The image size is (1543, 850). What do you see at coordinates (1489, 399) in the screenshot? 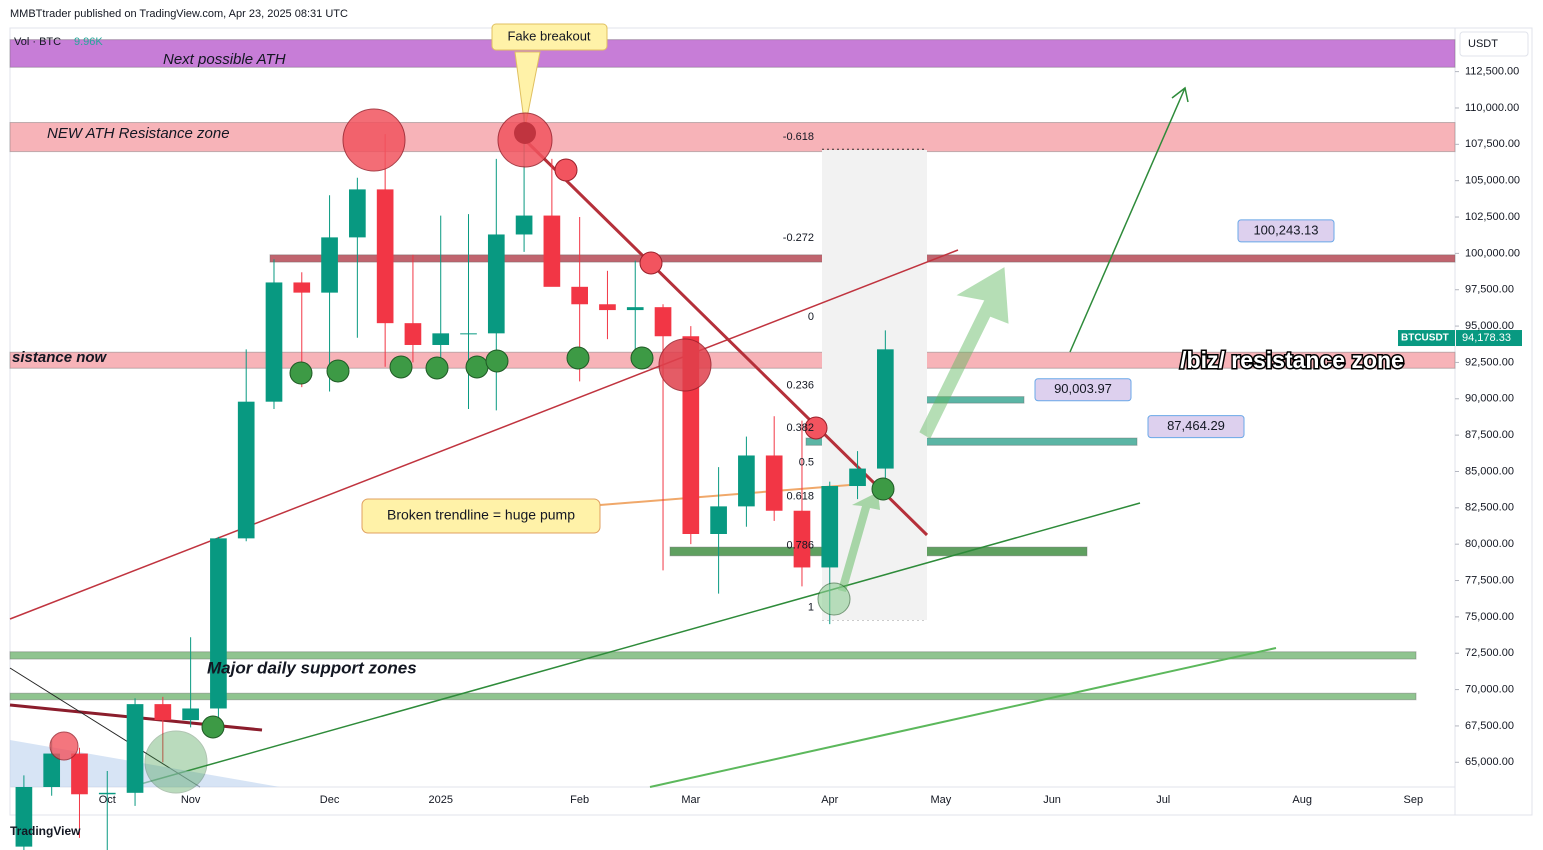
I see `y-tick-label: 90,000.00` at bounding box center [1489, 399].